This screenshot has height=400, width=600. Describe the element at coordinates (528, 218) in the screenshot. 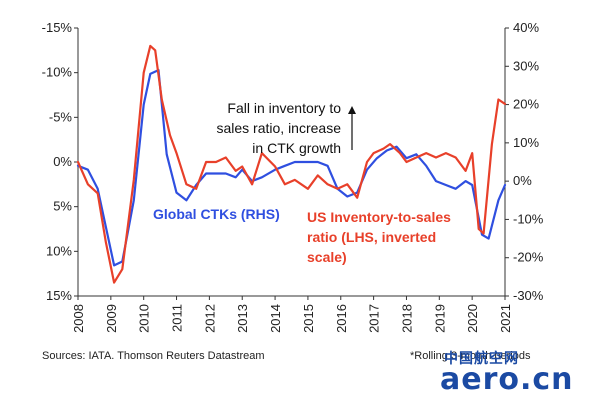

I see `right-tick-label: -10%` at that location.